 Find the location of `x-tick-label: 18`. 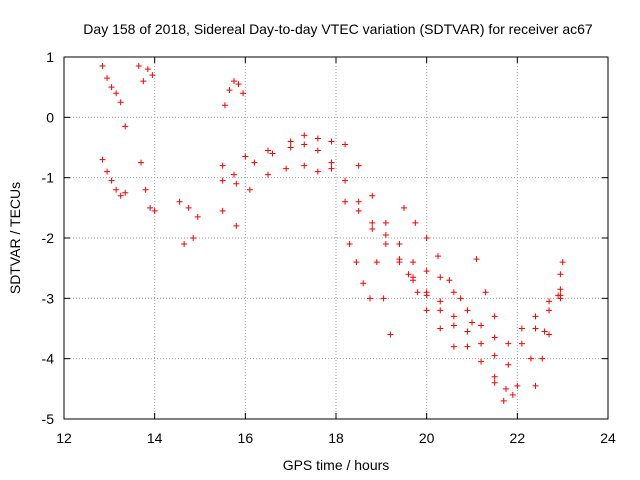

x-tick-label: 18 is located at coordinates (336, 438).